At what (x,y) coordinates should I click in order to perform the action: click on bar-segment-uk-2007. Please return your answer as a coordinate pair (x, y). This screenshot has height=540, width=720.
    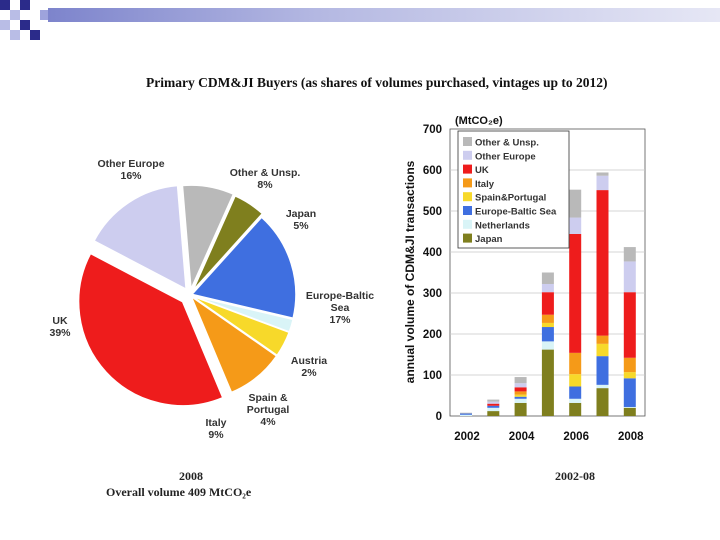
    Looking at the image, I should click on (602, 263).